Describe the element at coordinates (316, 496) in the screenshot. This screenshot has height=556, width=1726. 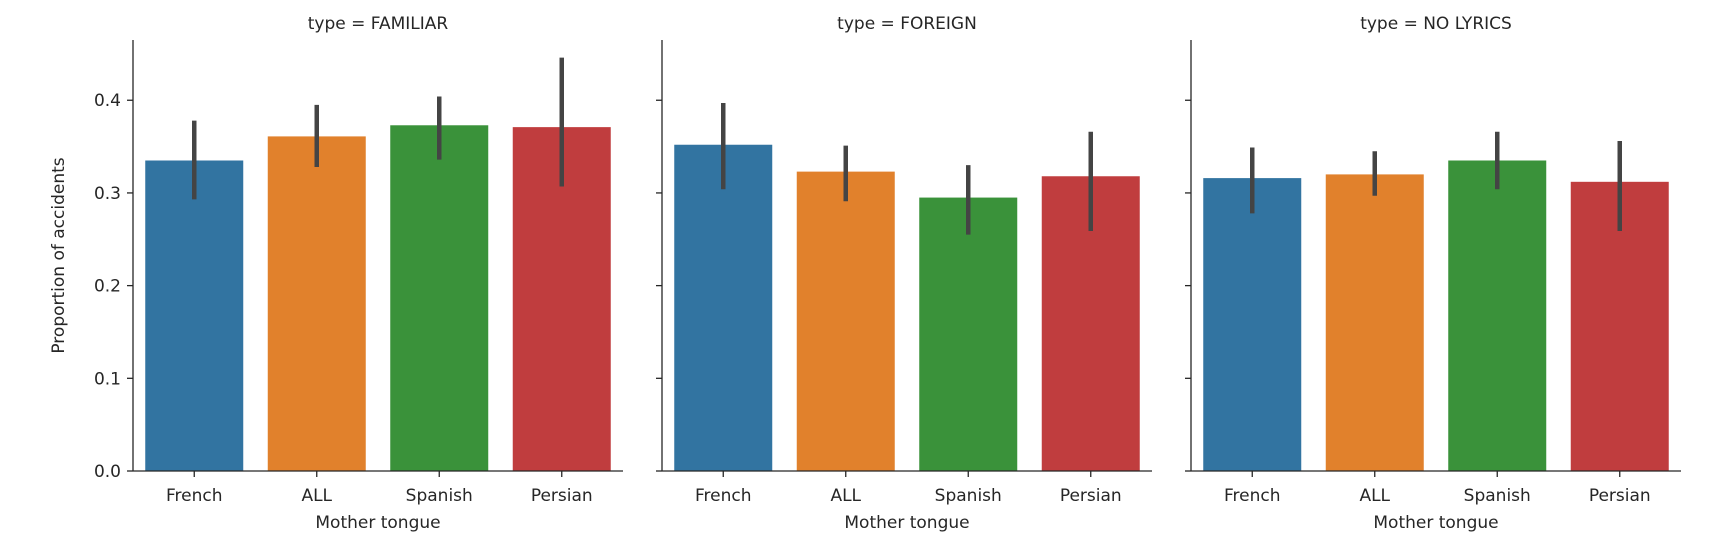
I see `x-tick-label-0-1: ALL` at that location.